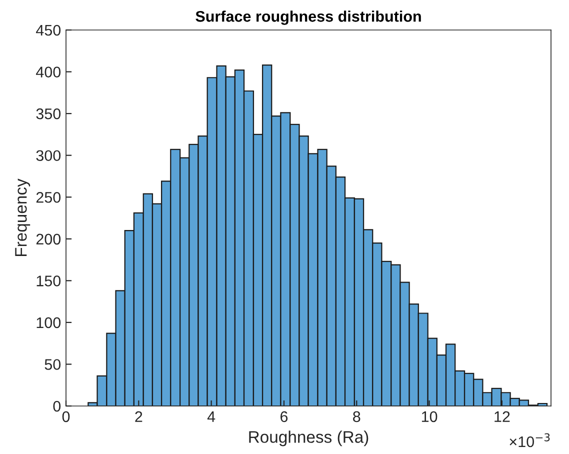 This screenshot has height=454, width=569. What do you see at coordinates (138, 416) in the screenshot?
I see `x-tick-label: 2` at bounding box center [138, 416].